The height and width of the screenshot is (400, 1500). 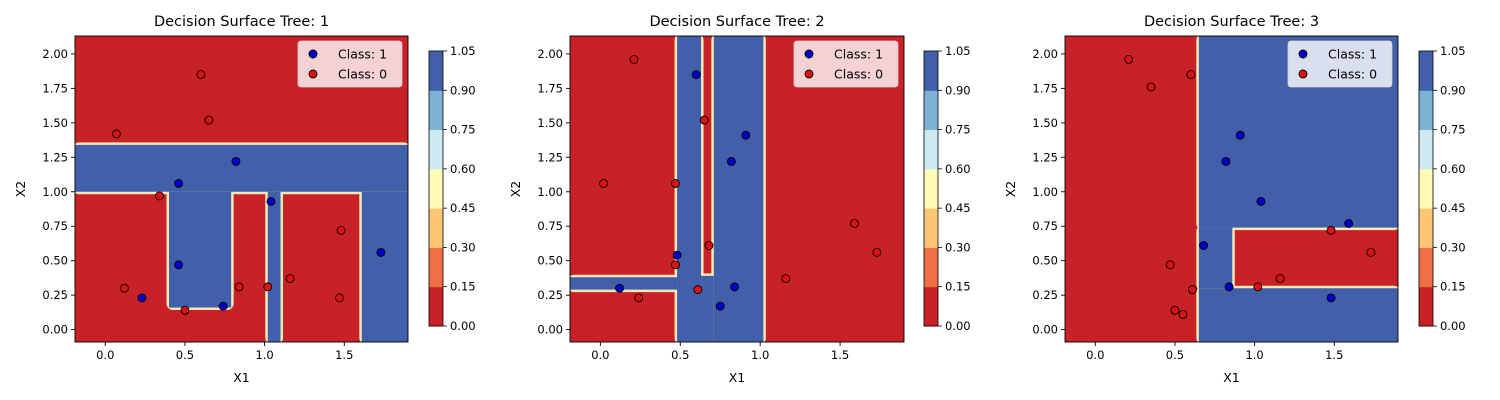 What do you see at coordinates (1045, 226) in the screenshot?
I see `y-tick-label: 0.75` at bounding box center [1045, 226].